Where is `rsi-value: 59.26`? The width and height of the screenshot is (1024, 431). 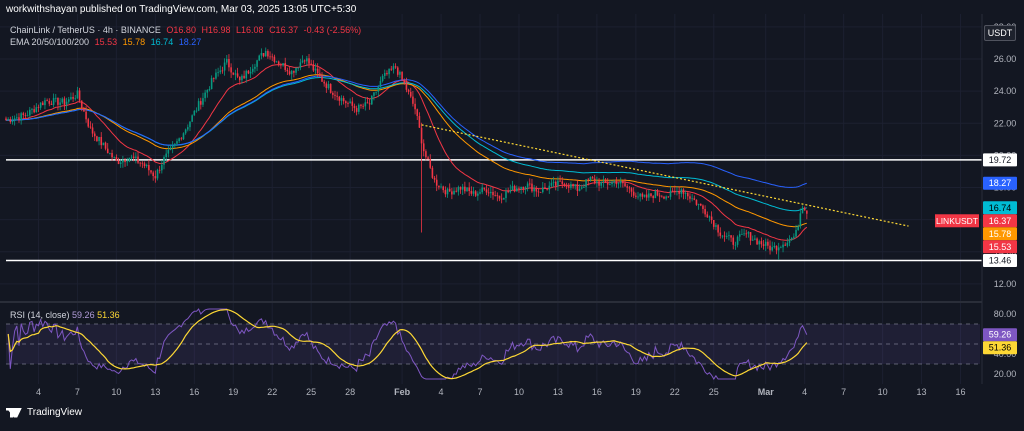
rsi-value: 59.26 is located at coordinates (83, 315).